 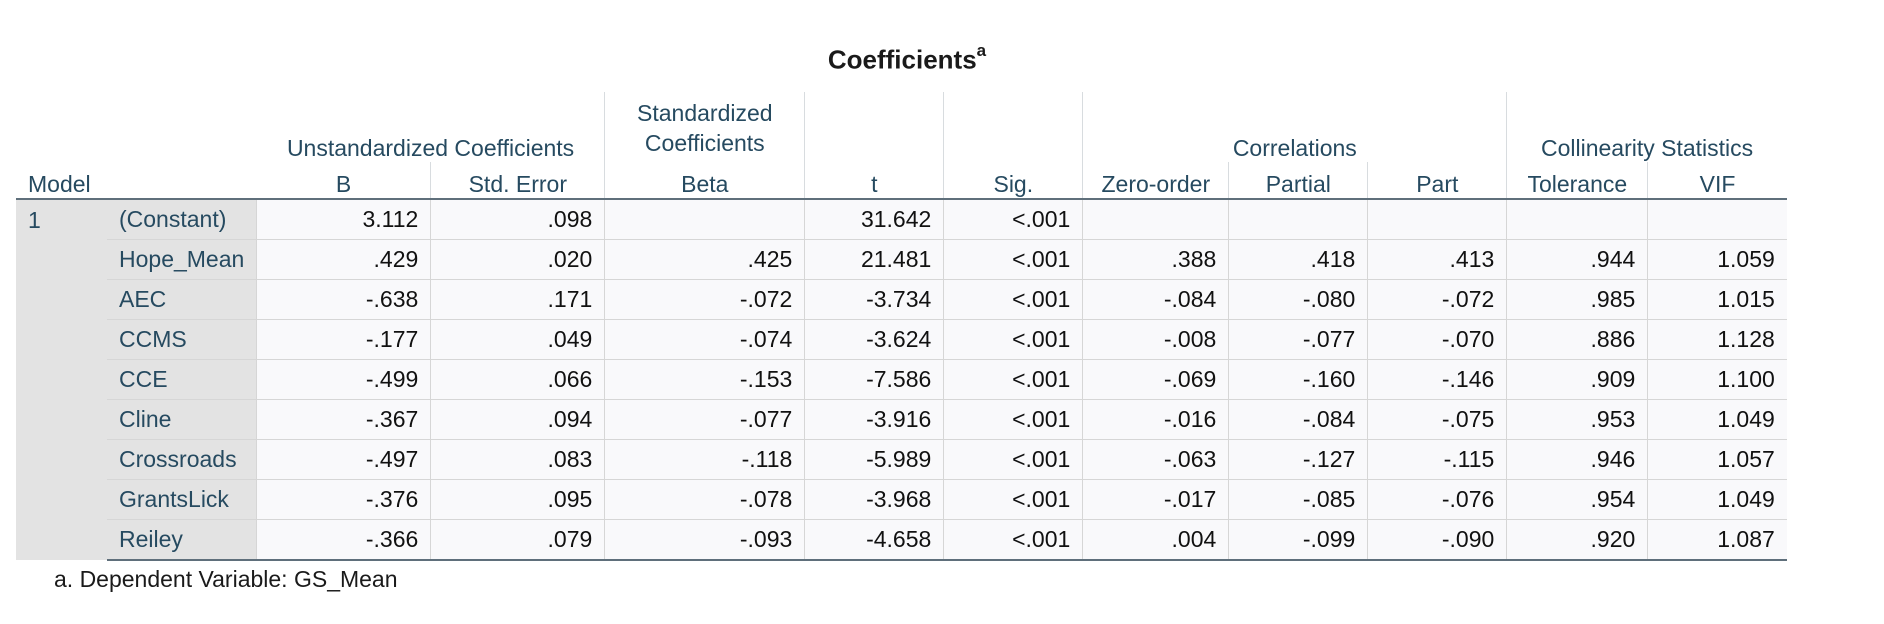 What do you see at coordinates (431, 127) in the screenshot?
I see `header-unstandardized-coefficients: Unstandardized Coefficients` at bounding box center [431, 127].